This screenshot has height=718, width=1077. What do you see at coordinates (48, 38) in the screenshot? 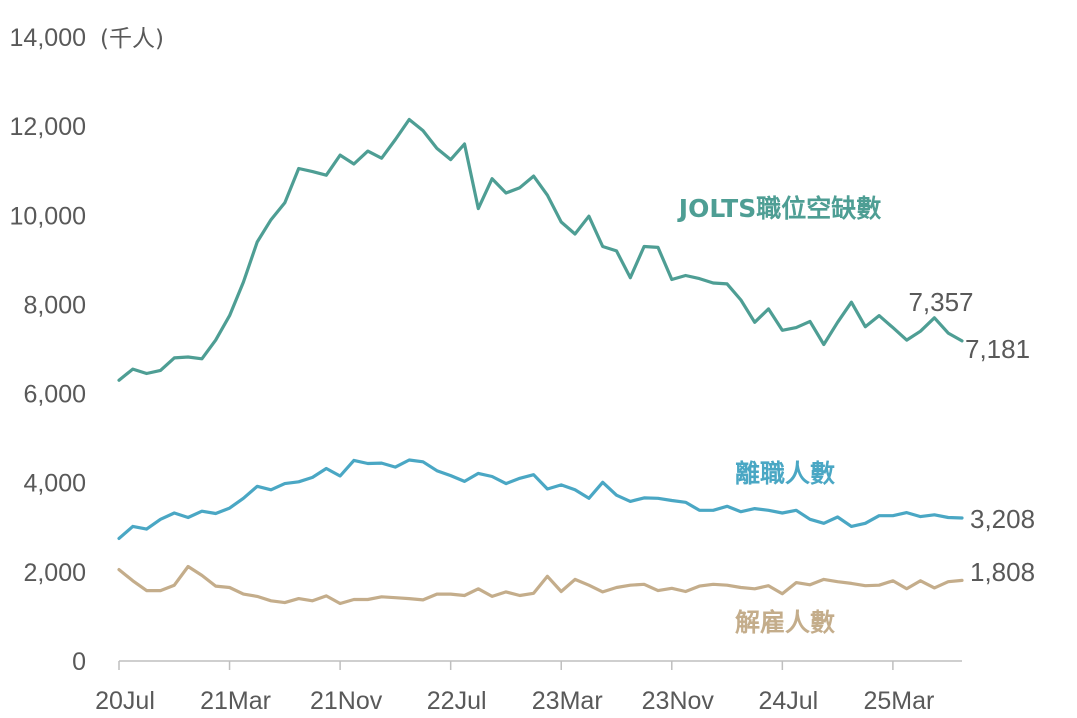
I see `y-tick-label: 14,000` at bounding box center [48, 38].